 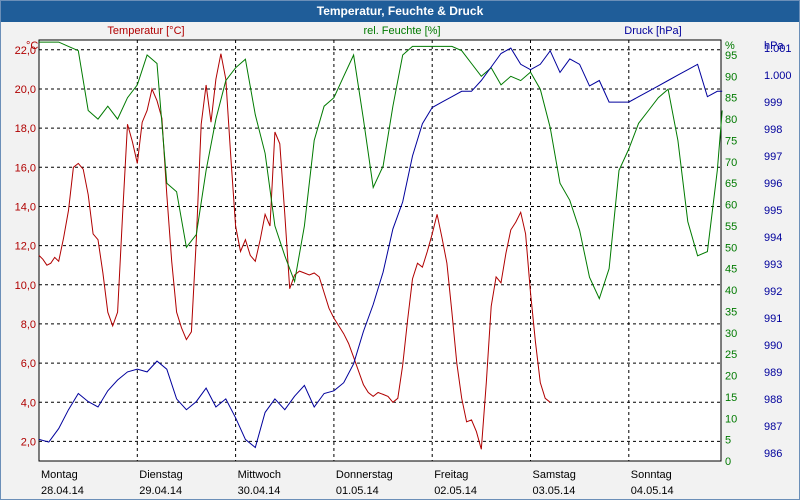 I want to click on temp-tick-label: 22,0, so click(x=25, y=51).